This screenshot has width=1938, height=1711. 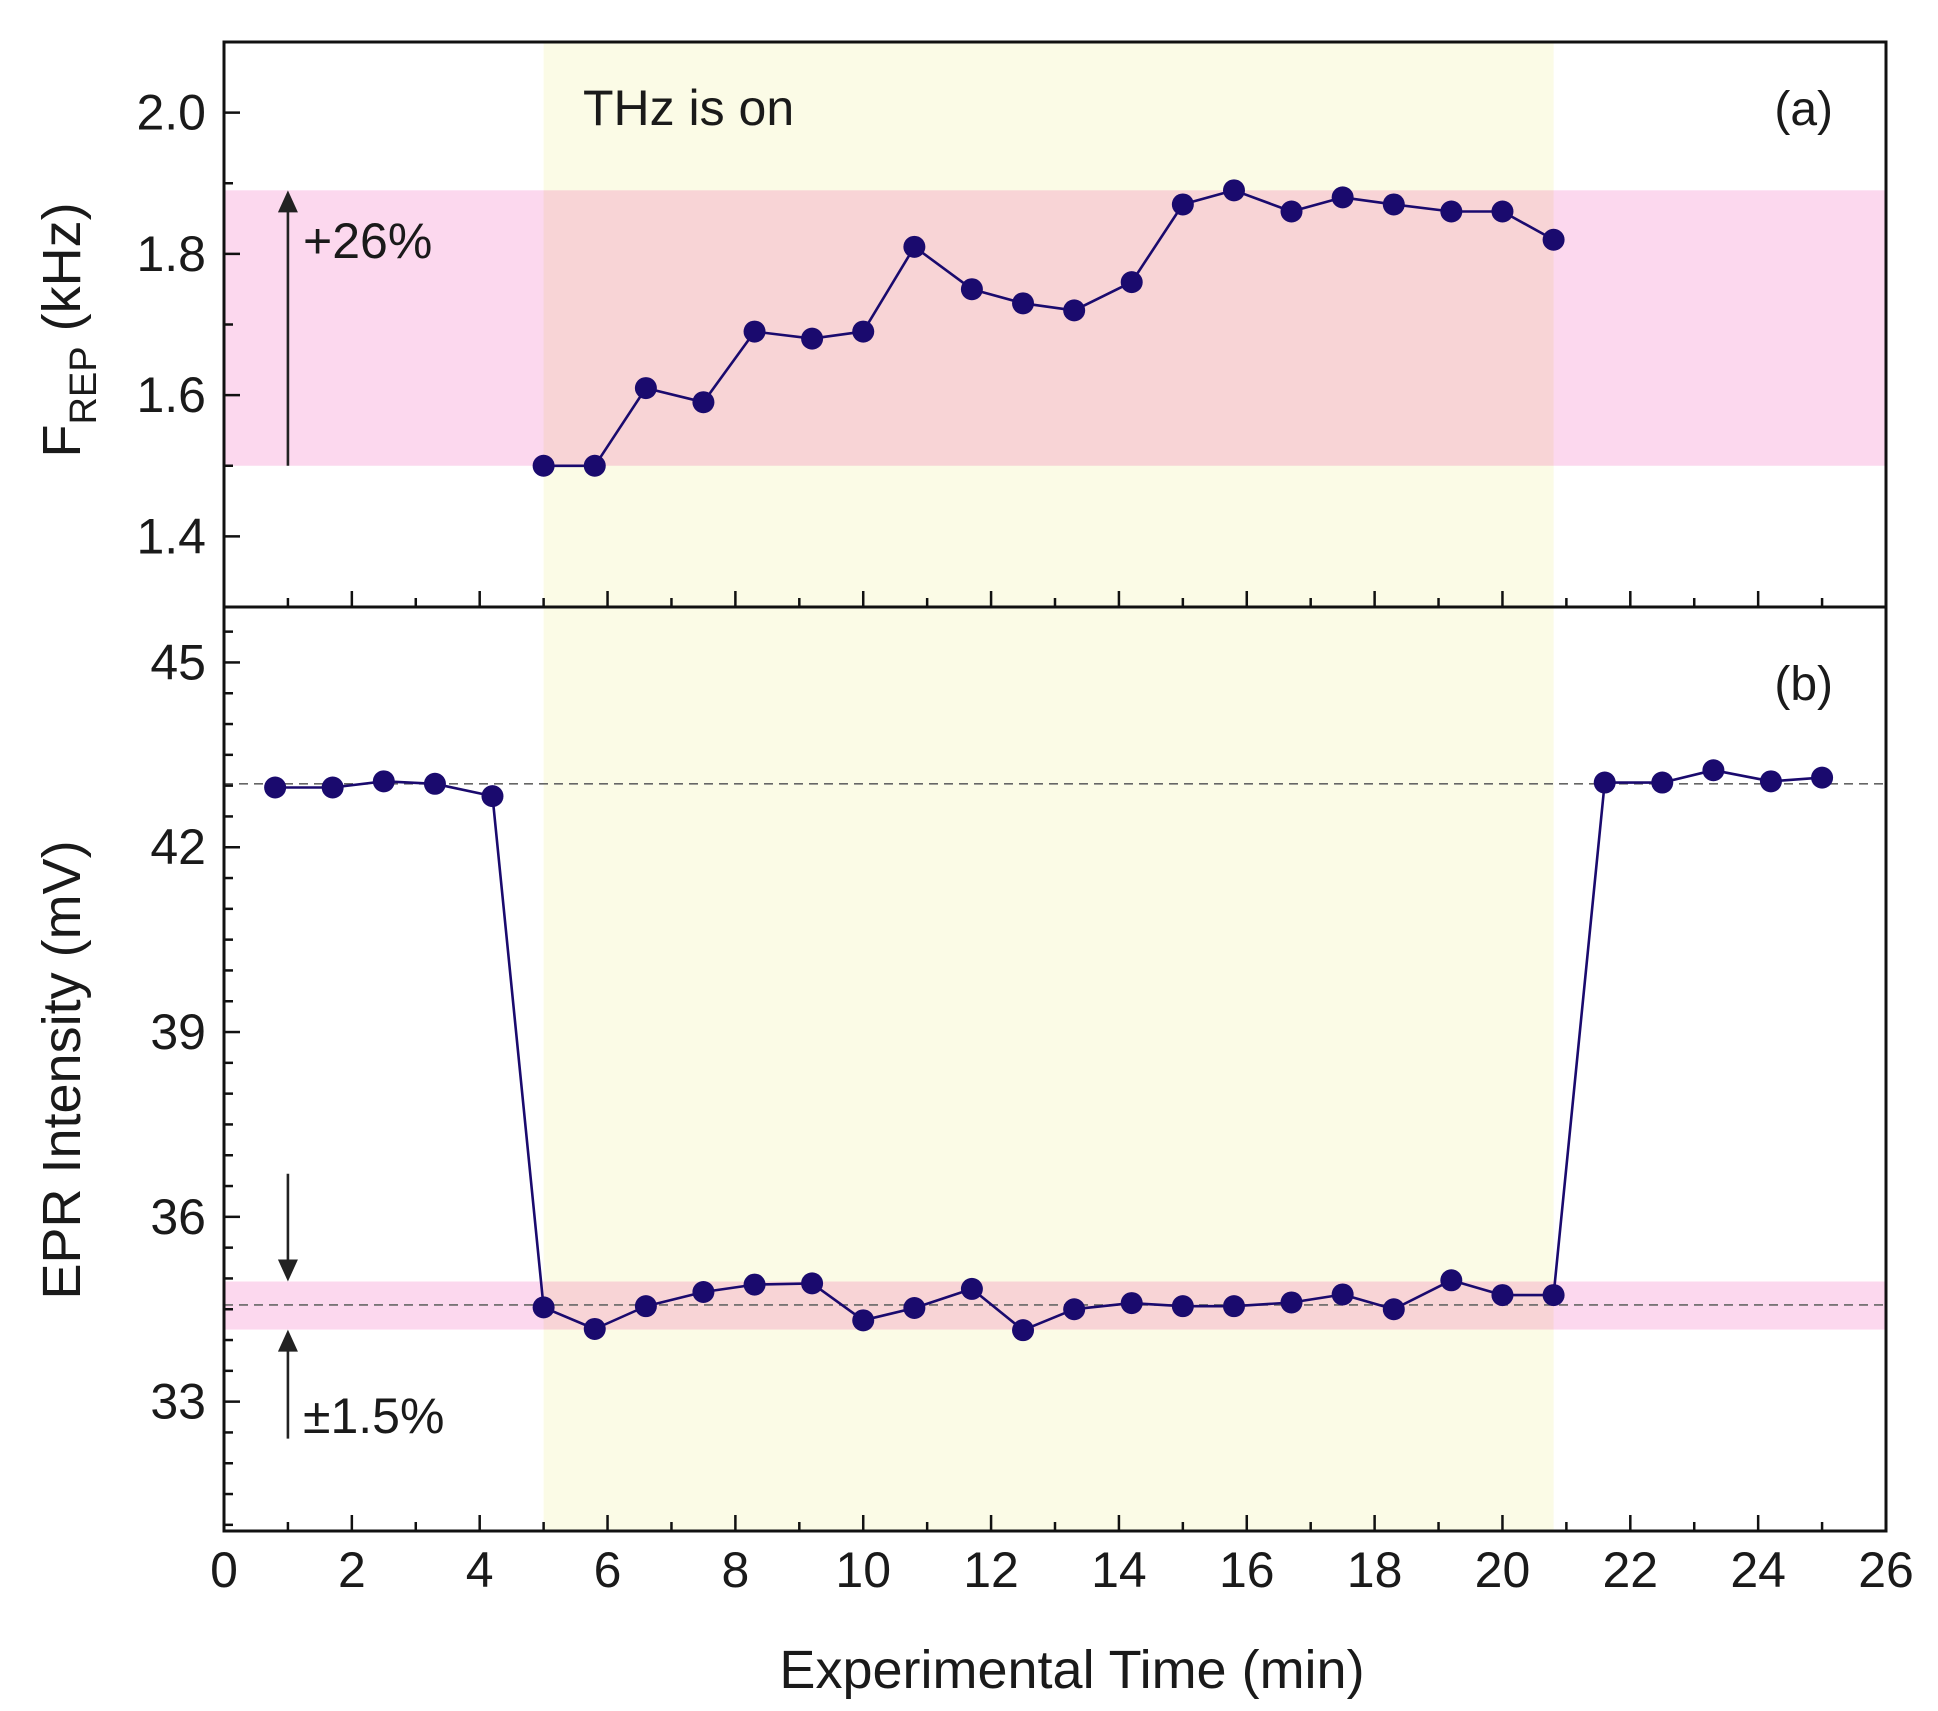 I want to click on arrow-down-b-head, so click(x=287, y=1270).